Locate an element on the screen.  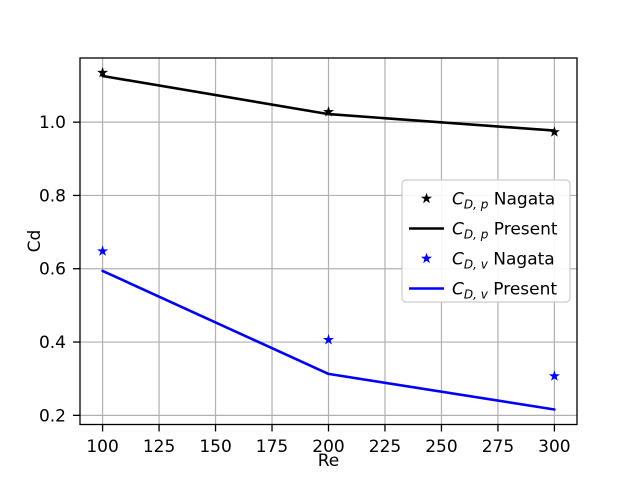
x-tick-label: 175 is located at coordinates (272, 447).